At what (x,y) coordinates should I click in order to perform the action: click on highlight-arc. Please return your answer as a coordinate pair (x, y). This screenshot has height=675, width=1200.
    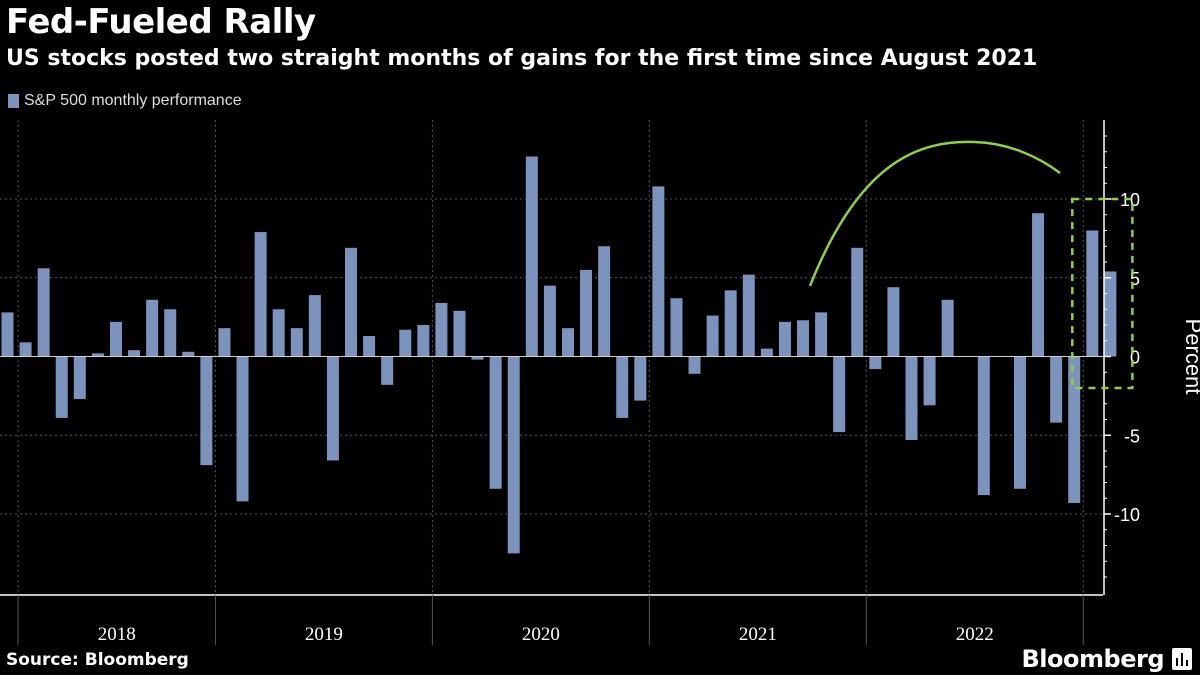
    Looking at the image, I should click on (934, 213).